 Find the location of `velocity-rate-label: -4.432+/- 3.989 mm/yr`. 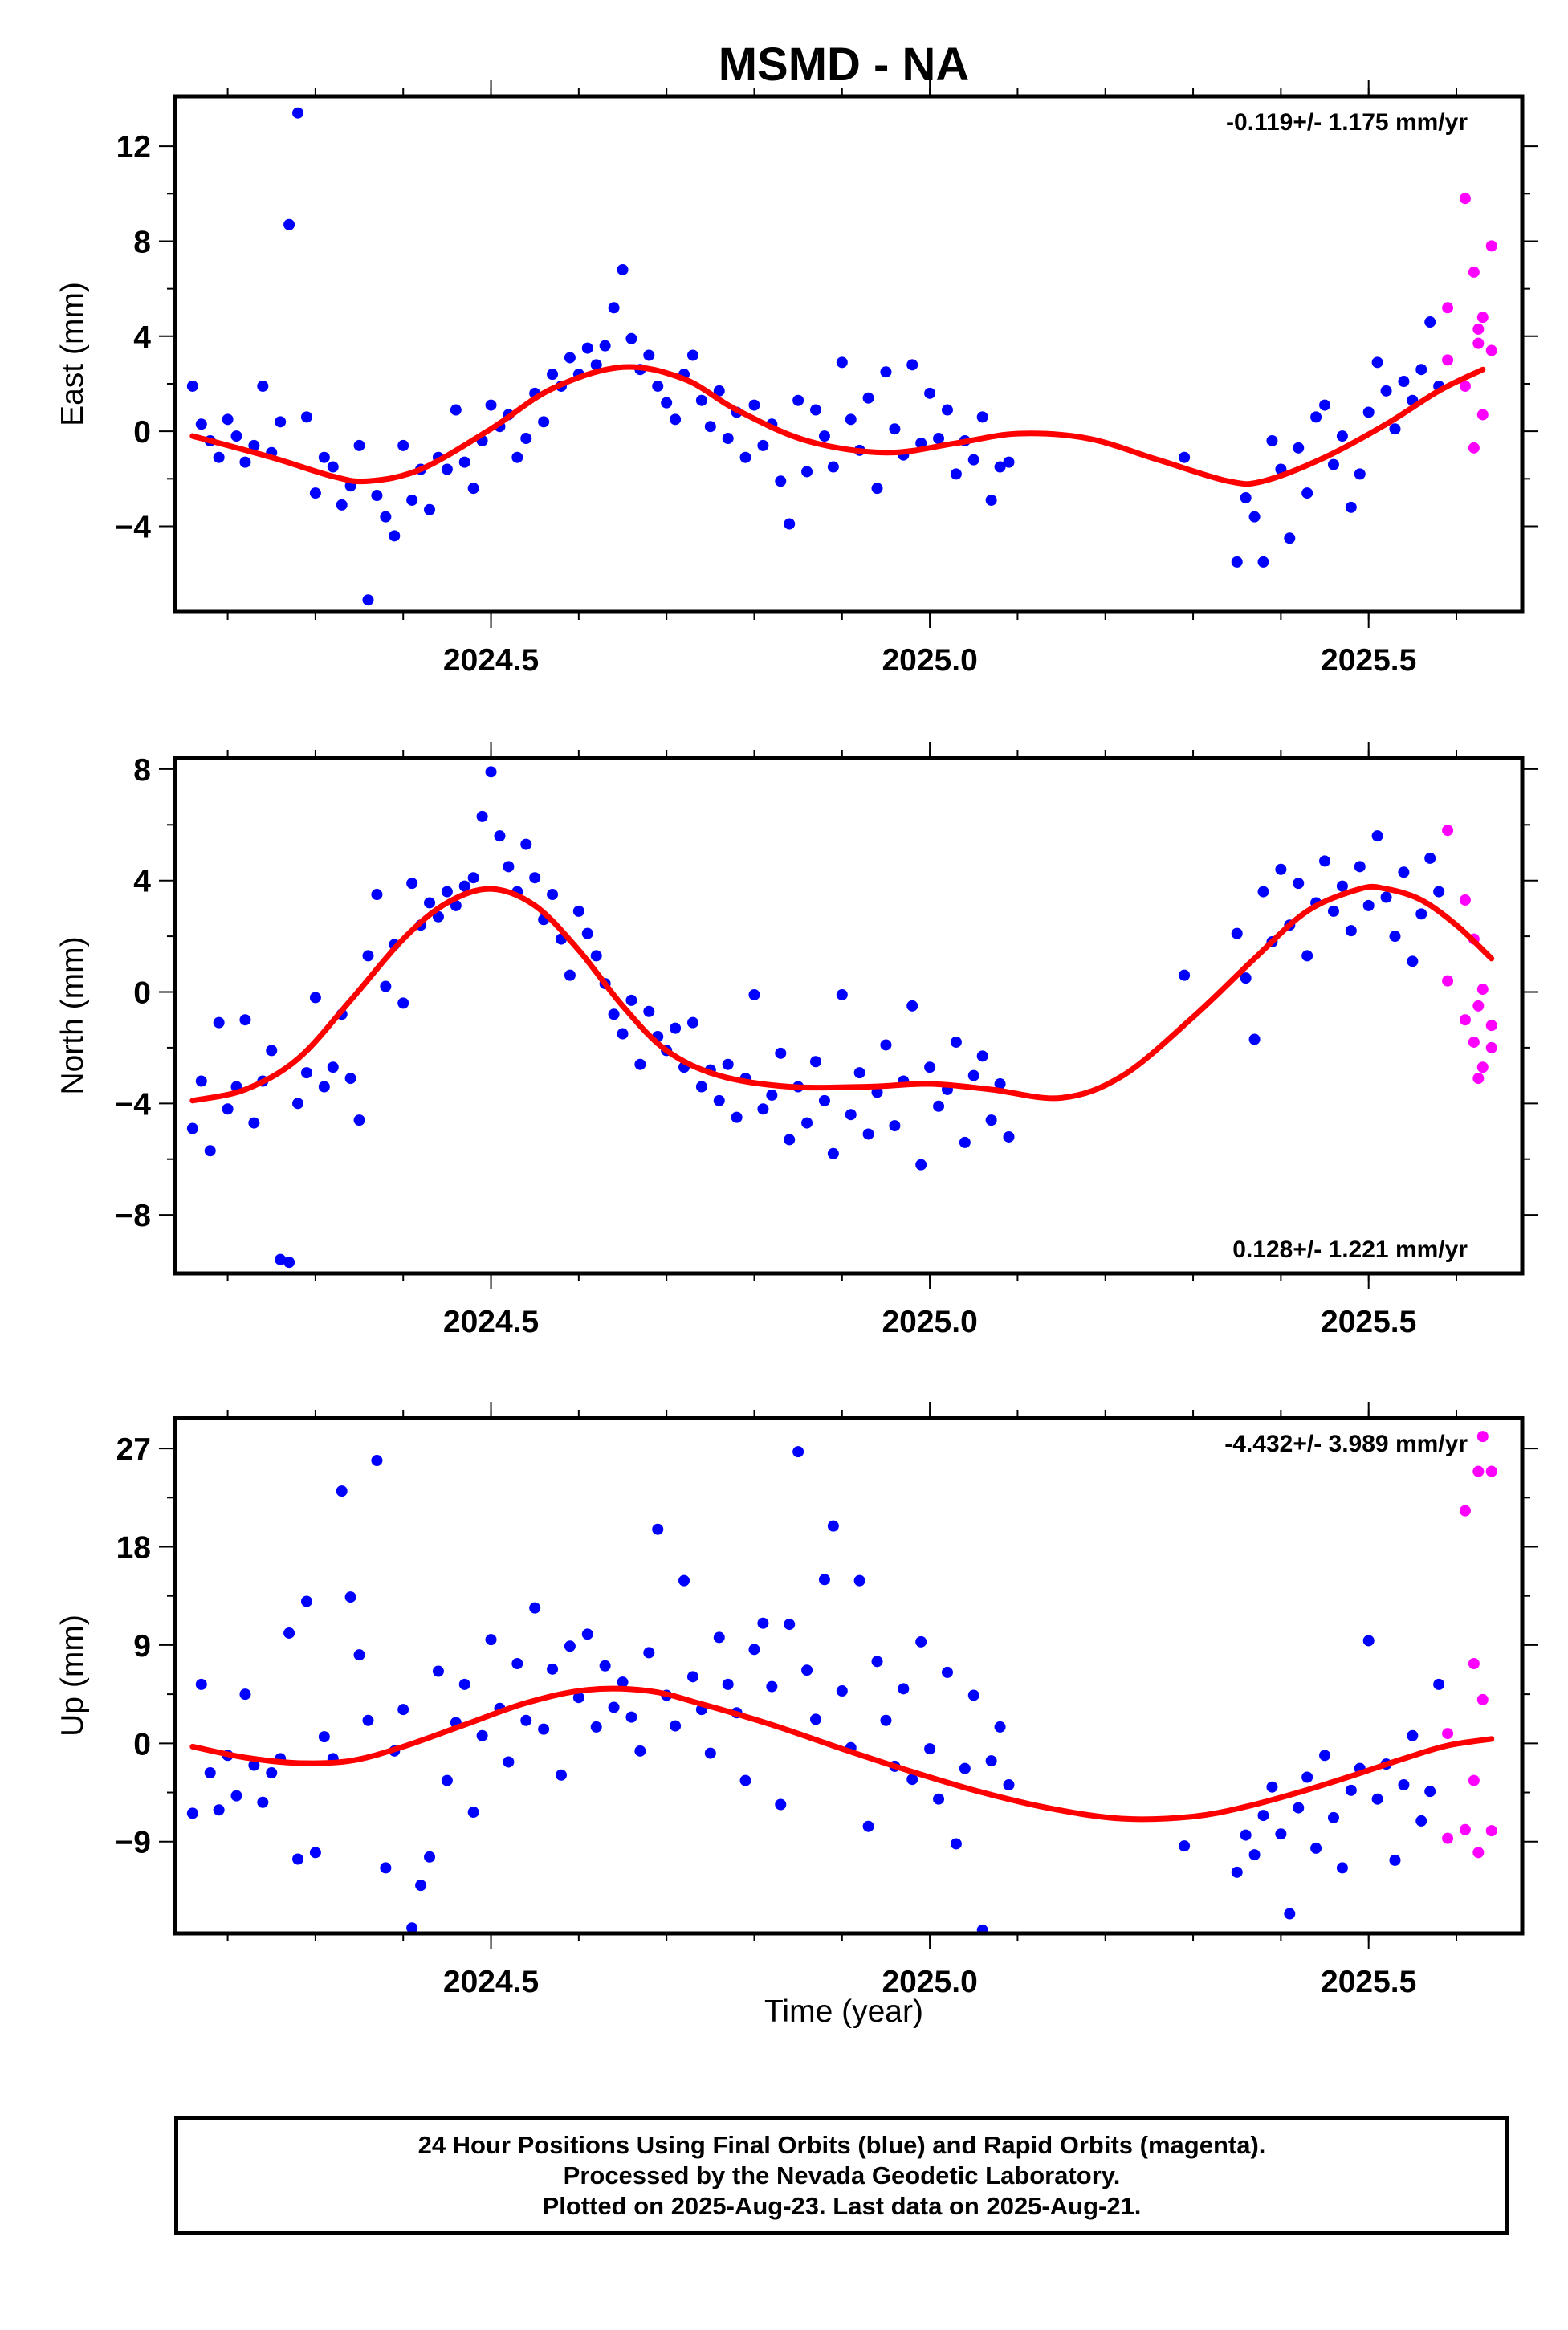

velocity-rate-label: -4.432+/- 3.989 mm/yr is located at coordinates (1346, 1444).